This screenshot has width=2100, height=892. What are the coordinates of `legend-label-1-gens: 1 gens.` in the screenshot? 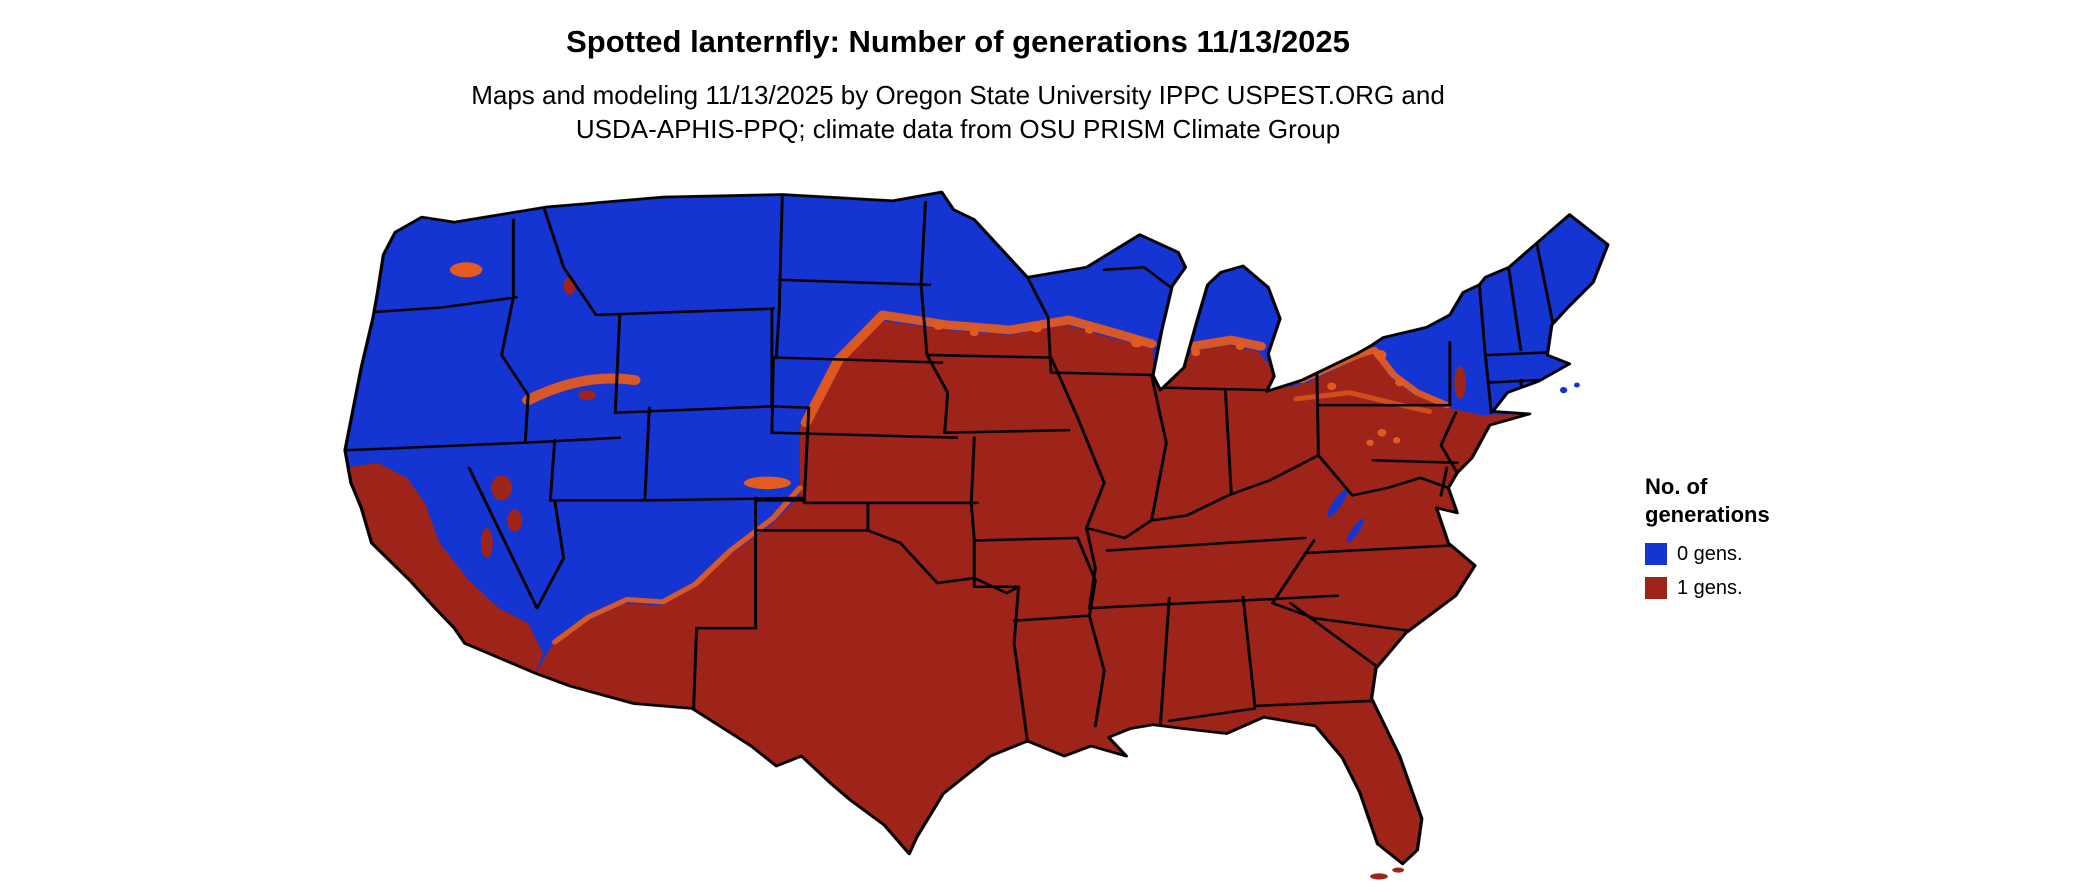 It's located at (1710, 588).